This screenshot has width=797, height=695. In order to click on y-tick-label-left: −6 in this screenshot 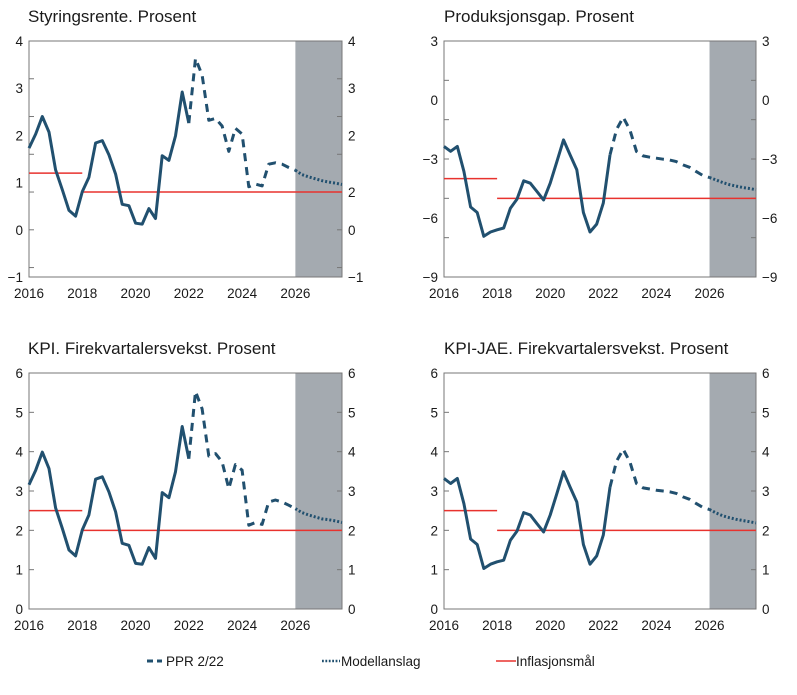, I will do `click(430, 218)`.